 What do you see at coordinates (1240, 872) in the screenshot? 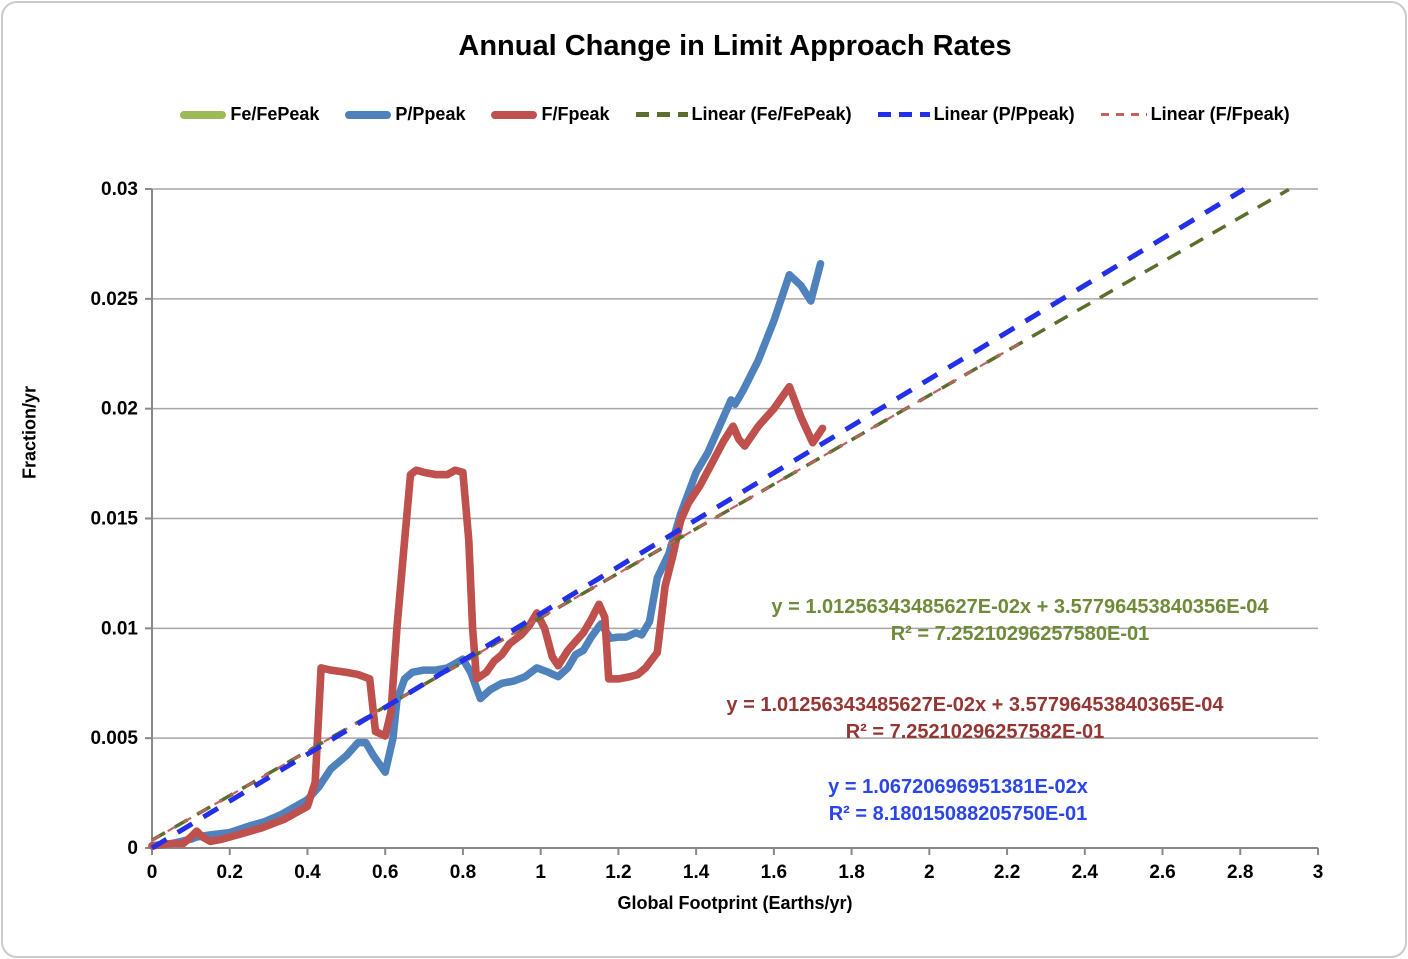
I see `x-tick-label: 2.8` at bounding box center [1240, 872].